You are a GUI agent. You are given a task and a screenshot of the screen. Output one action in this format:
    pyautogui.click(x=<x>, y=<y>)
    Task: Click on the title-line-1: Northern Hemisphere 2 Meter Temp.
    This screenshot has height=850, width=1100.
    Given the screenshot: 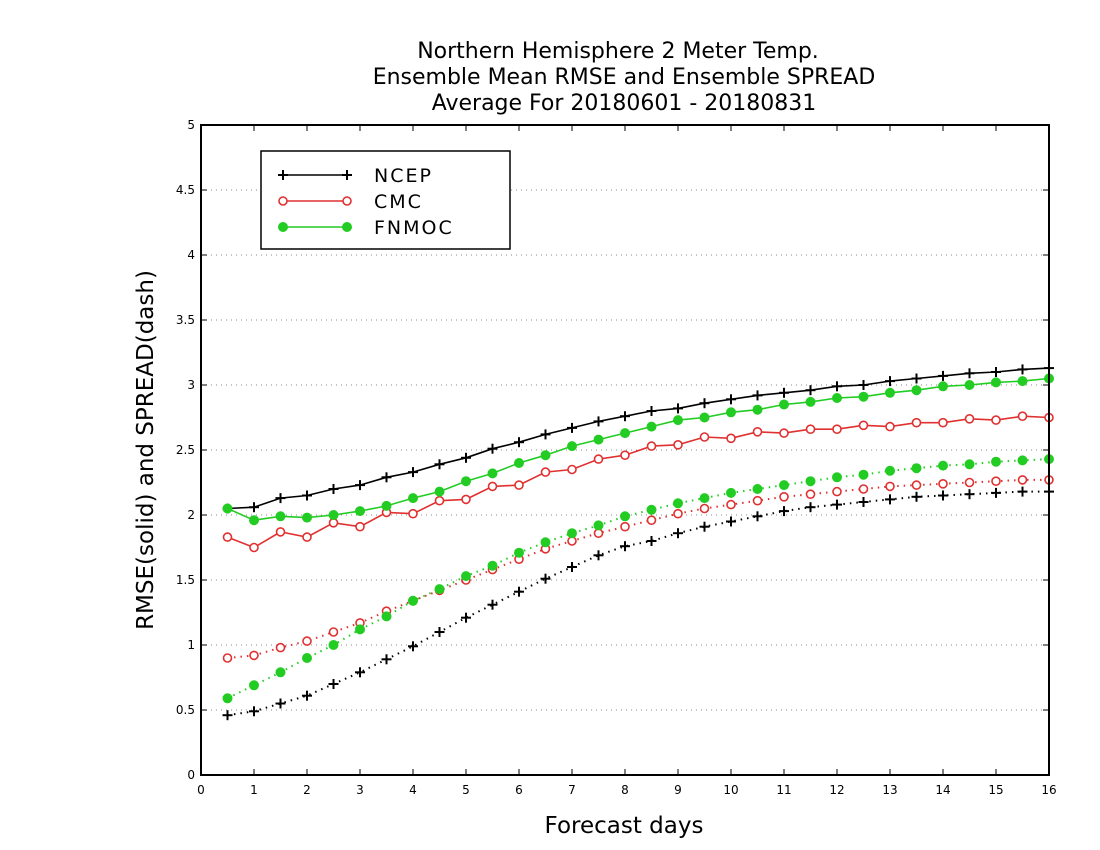 What is the action you would take?
    pyautogui.click(x=618, y=51)
    